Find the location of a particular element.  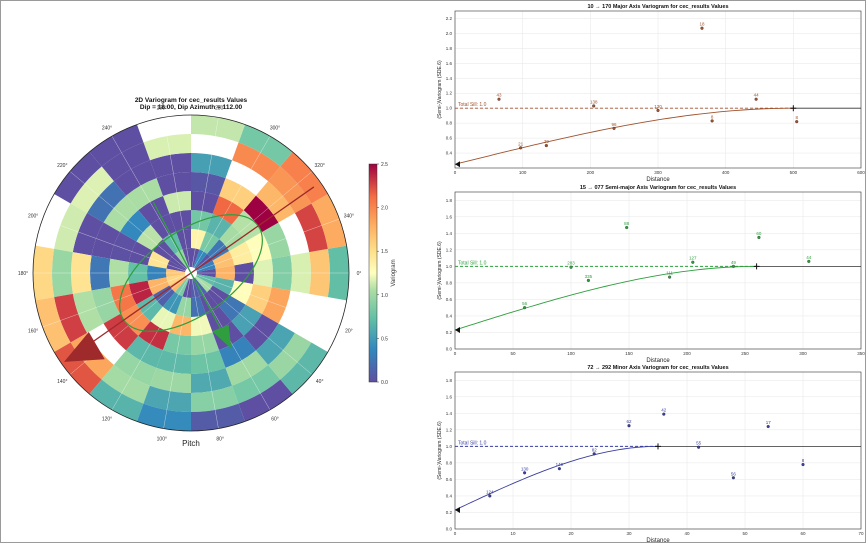

point-pair-count-label: 49 is located at coordinates (734, 262).